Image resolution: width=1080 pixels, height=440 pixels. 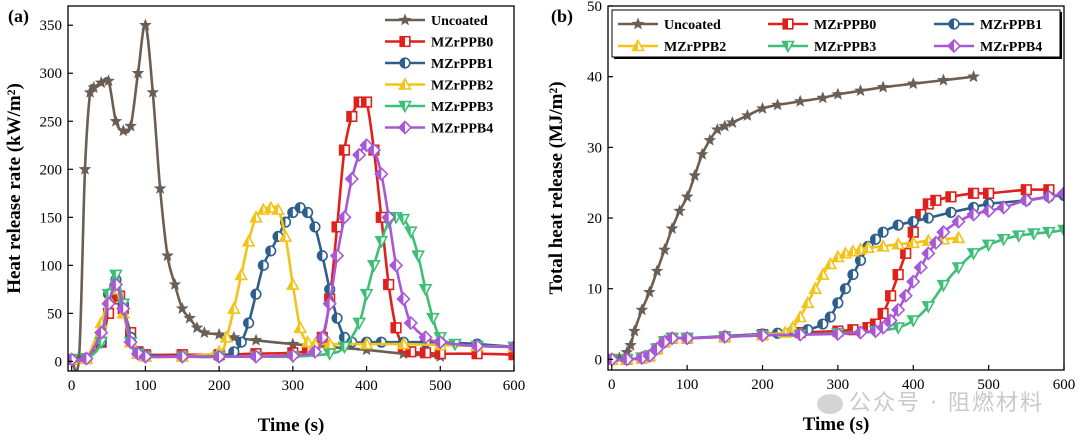 I want to click on chart-a-point-mzrppb4-8-fill, so click(x=142, y=356).